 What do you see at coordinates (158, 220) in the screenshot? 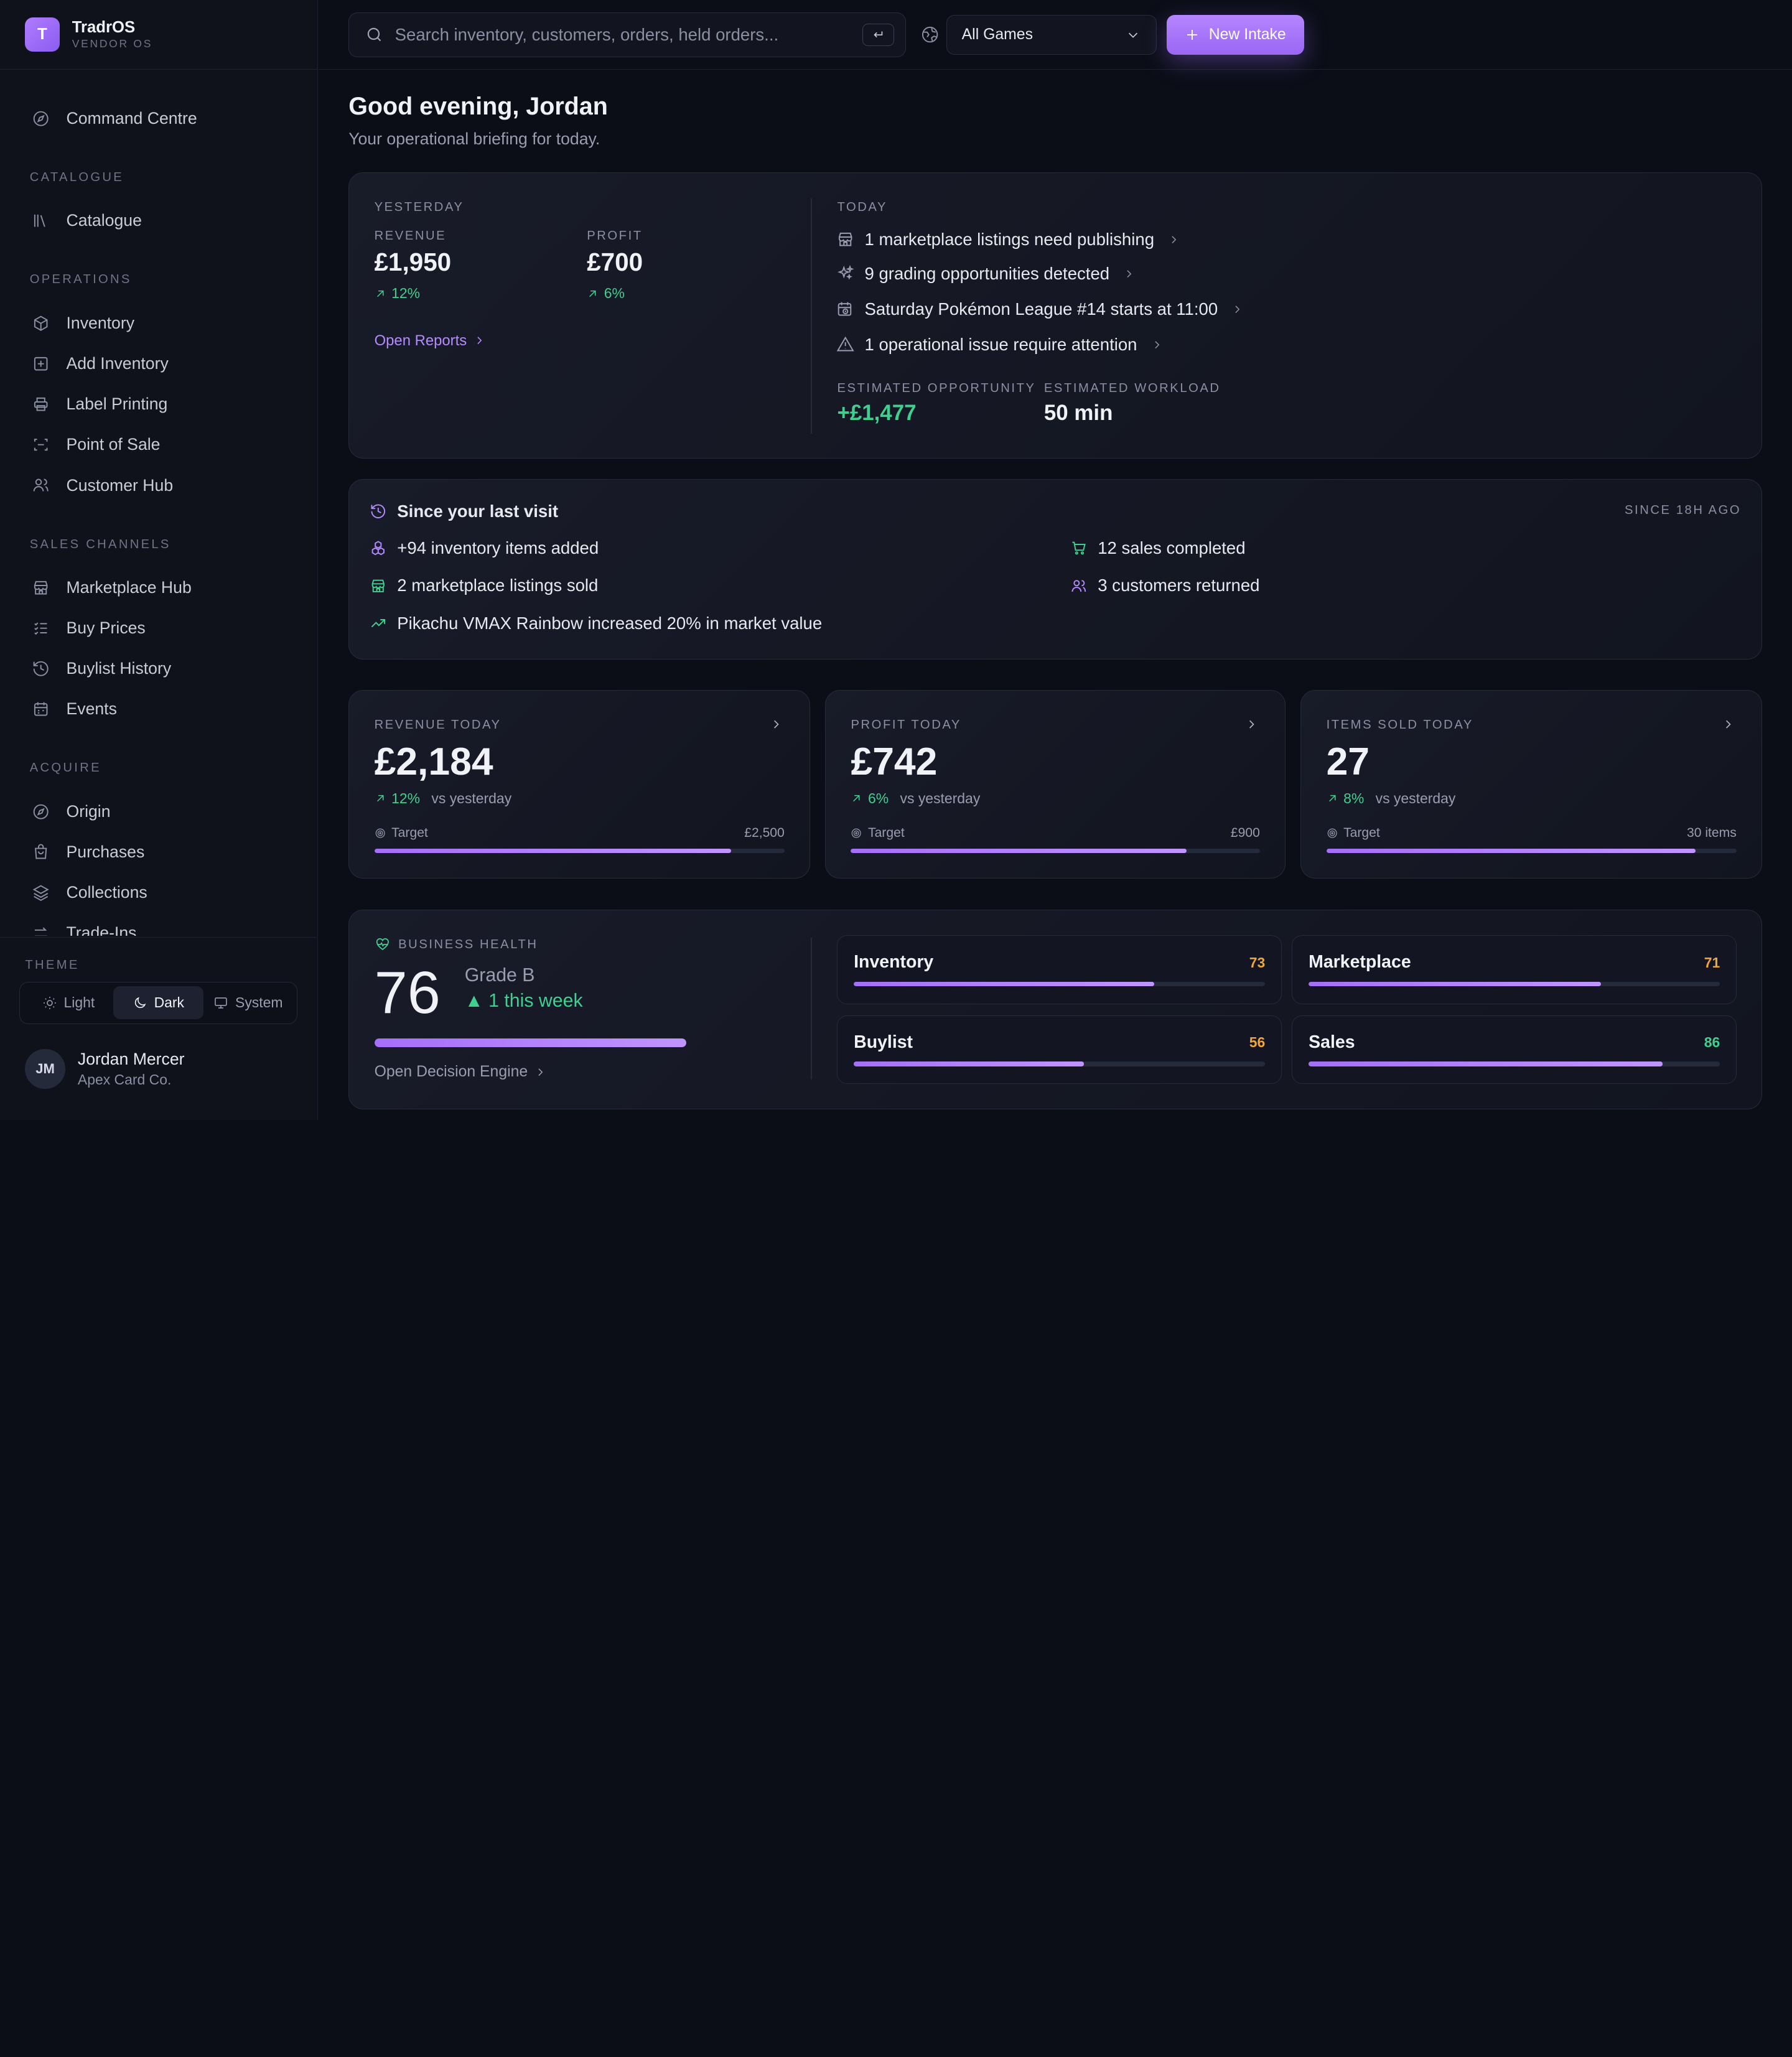
I see `sidebar-item-catalogue: Catalogue` at bounding box center [158, 220].